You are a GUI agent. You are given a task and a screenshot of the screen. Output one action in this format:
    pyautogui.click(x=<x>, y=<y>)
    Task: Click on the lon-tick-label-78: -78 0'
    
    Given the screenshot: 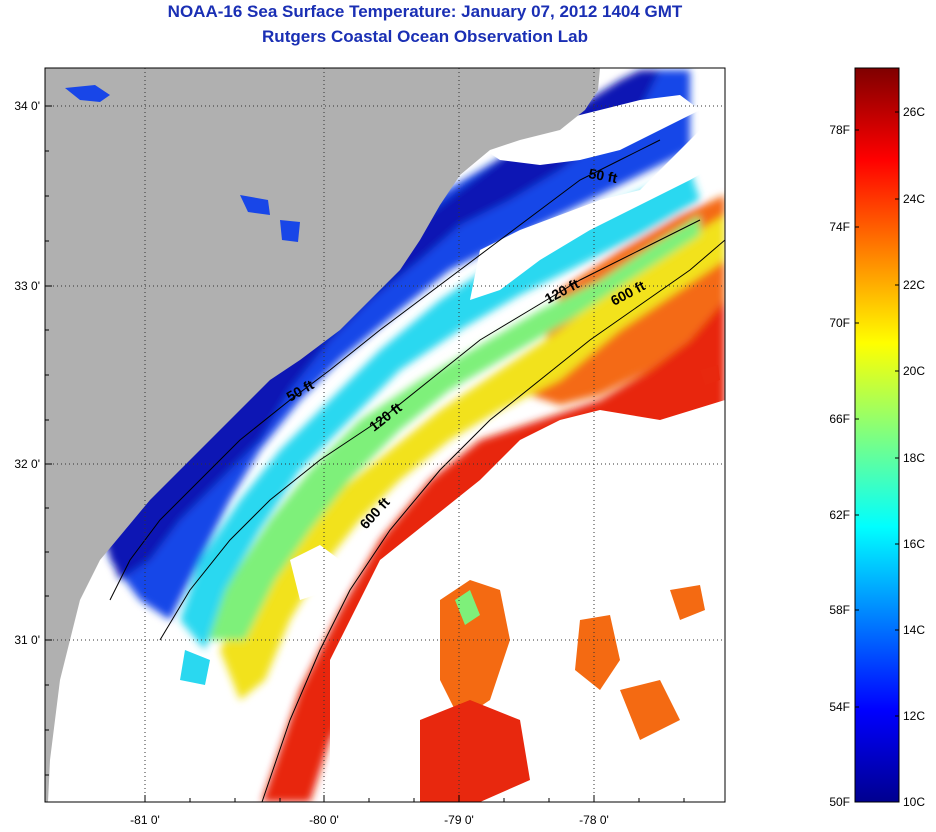 What is the action you would take?
    pyautogui.click(x=594, y=820)
    